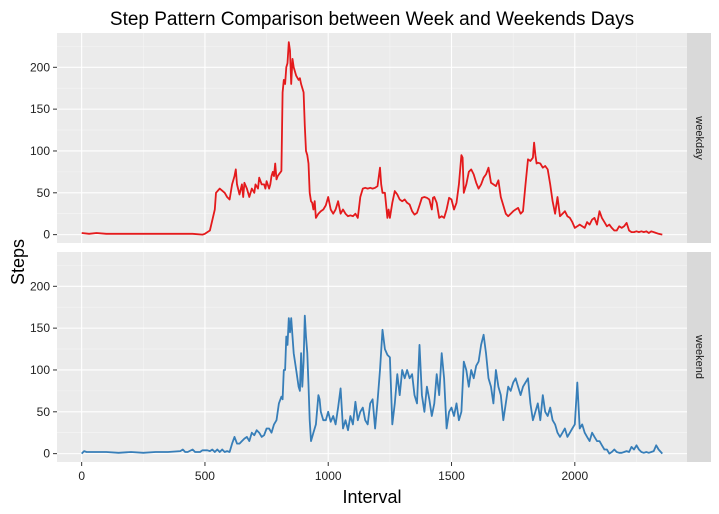 This screenshot has width=719, height=514. Describe the element at coordinates (328, 476) in the screenshot. I see `x-tick-label: 1000` at that location.